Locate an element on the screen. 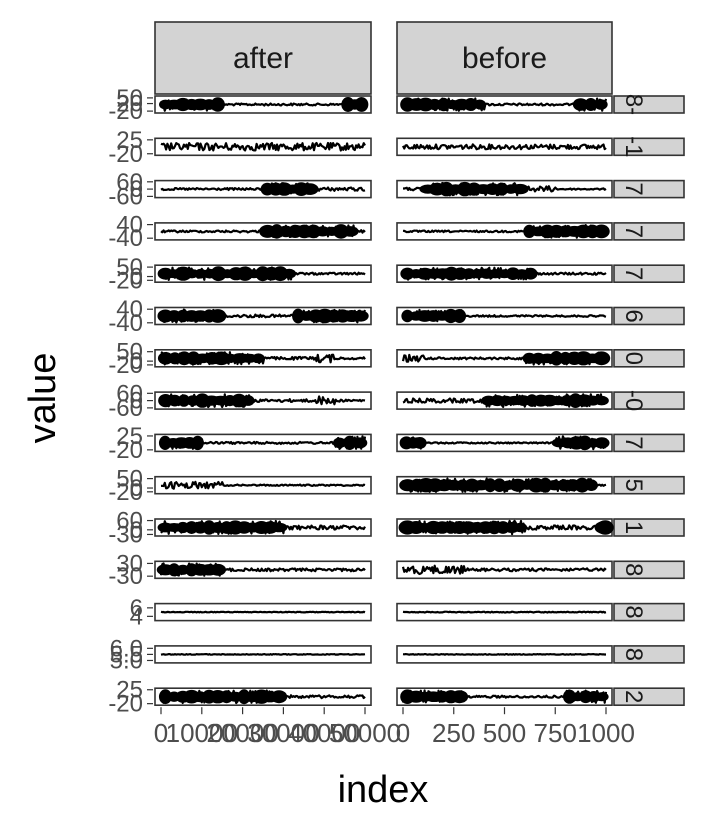 This screenshot has height=826, width=708. y-tick-label-13-2: 5.0 is located at coordinates (126, 660).